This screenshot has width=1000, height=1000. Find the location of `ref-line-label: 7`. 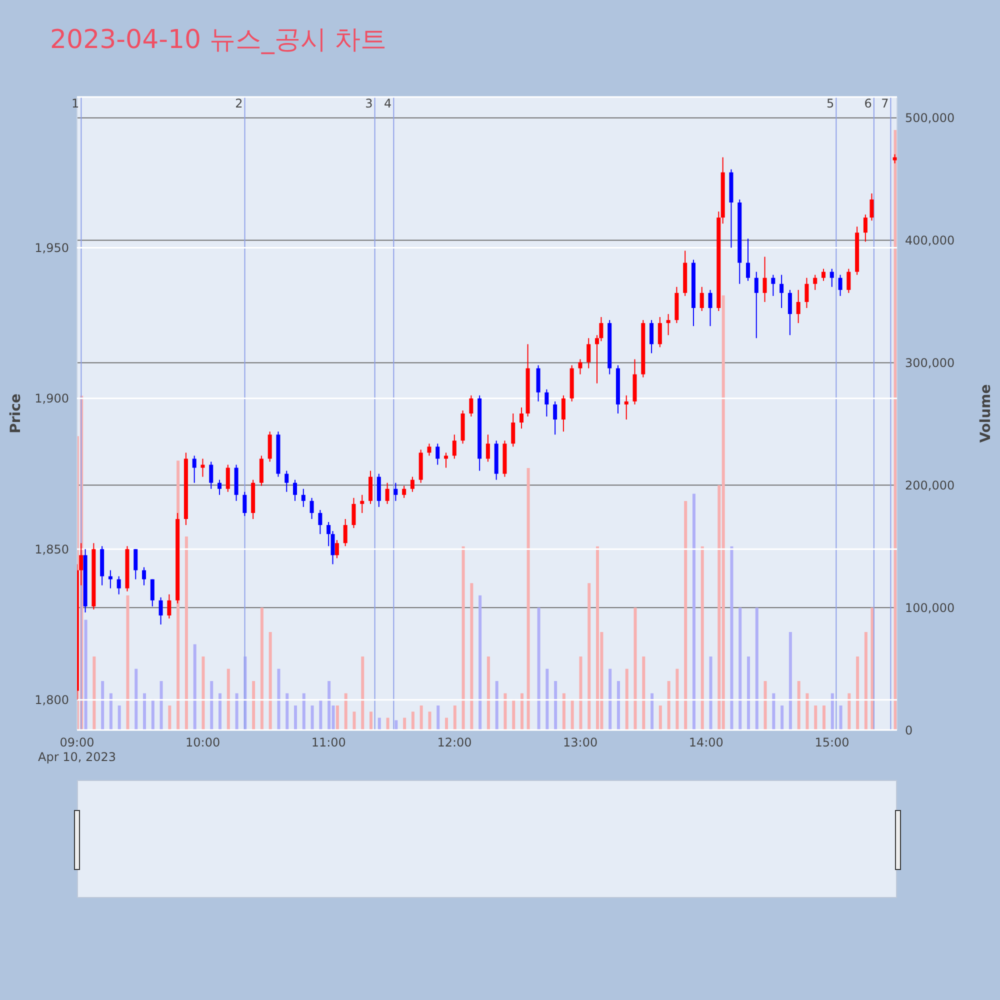

ref-line-label: 7 is located at coordinates (885, 103).